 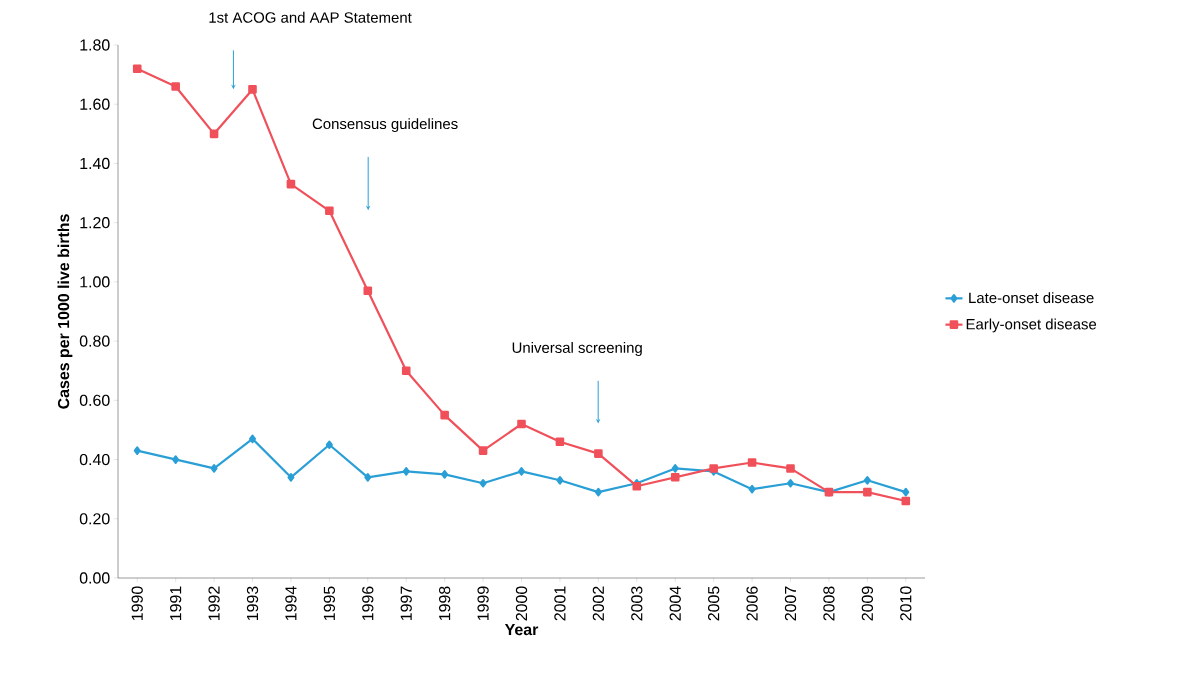 I want to click on x-tick-label: 1990, so click(x=137, y=603).